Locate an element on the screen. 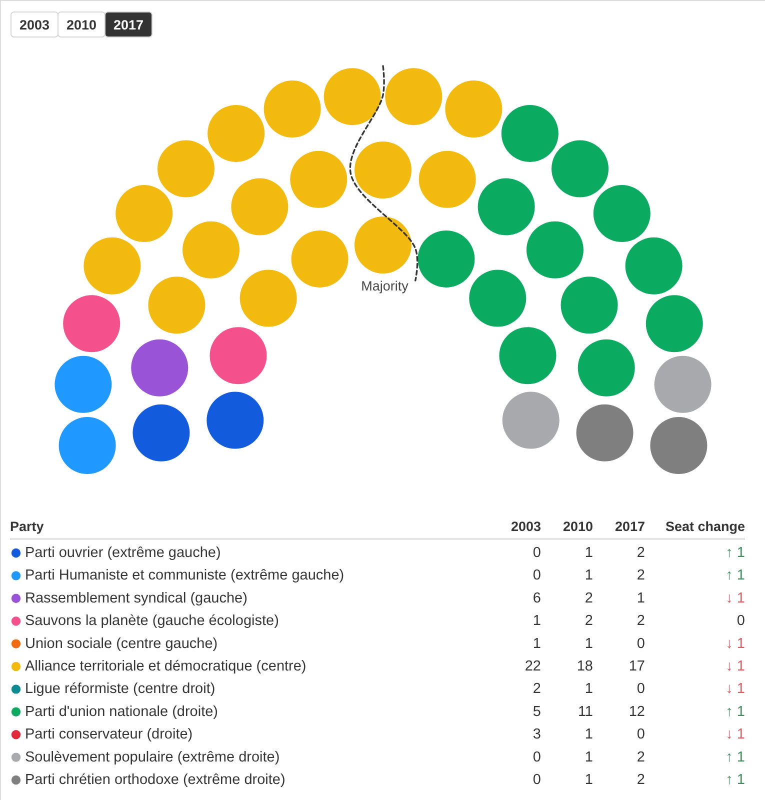 Image resolution: width=765 pixels, height=800 pixels. category-label: Parti conservateur (droite) is located at coordinates (109, 734).